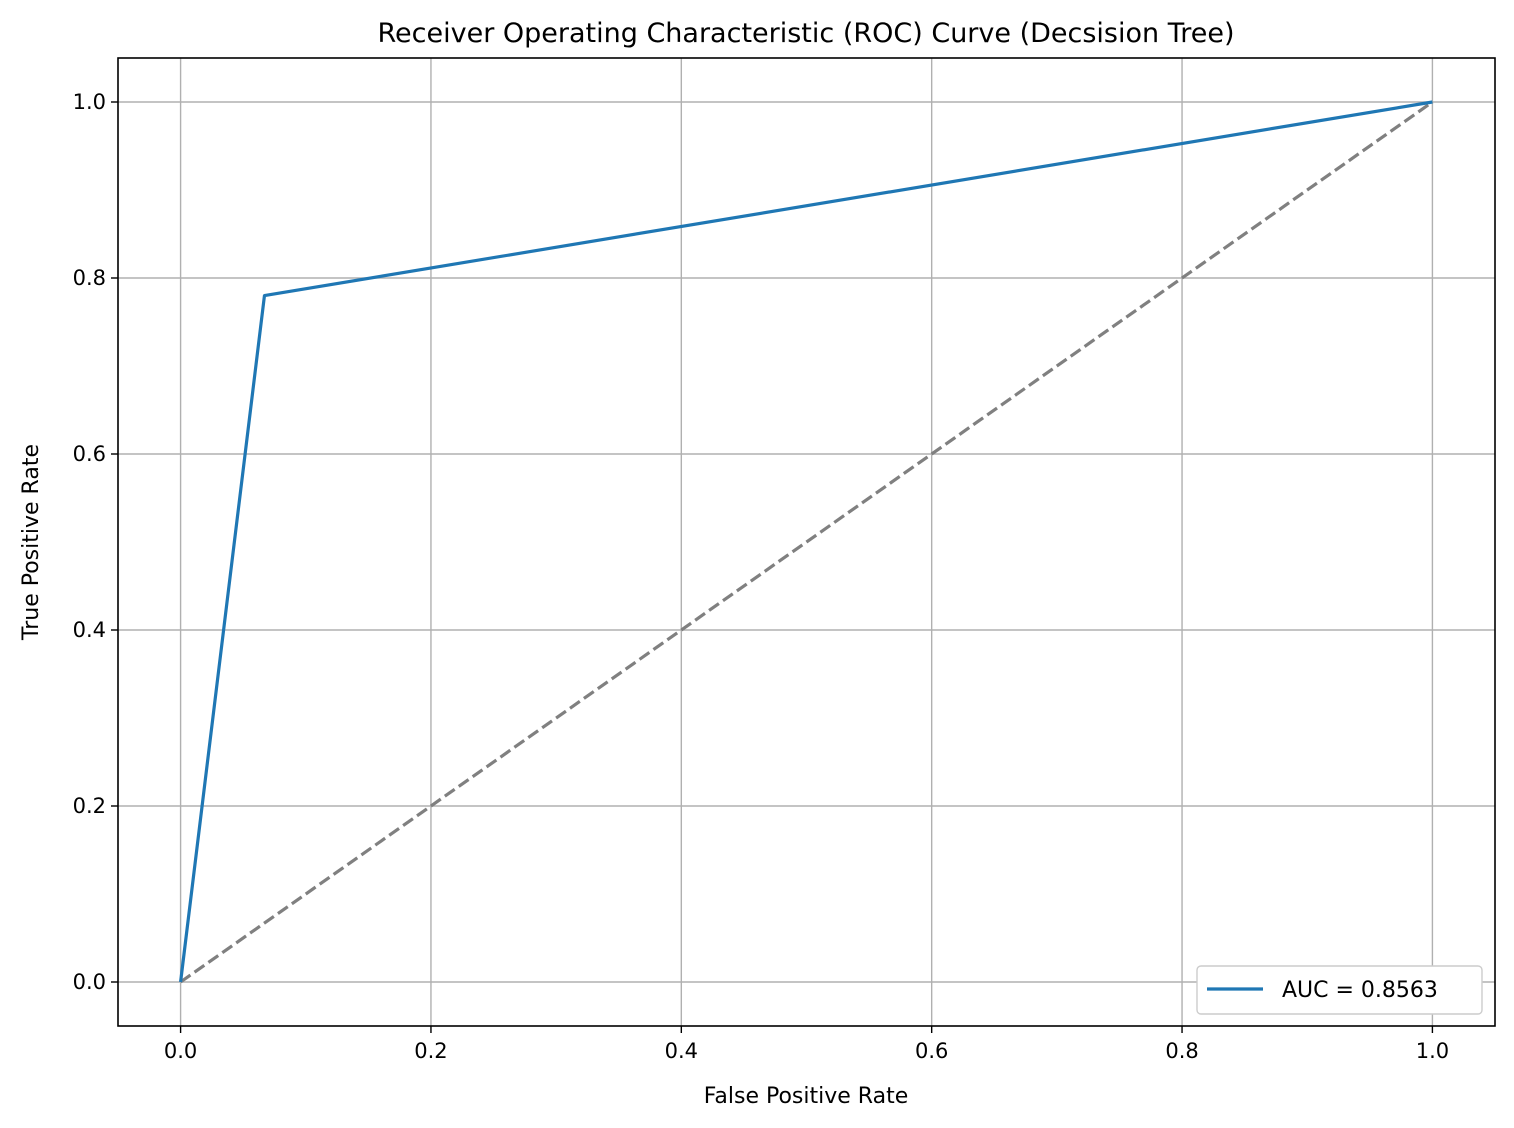 This screenshot has height=1128, width=1514. I want to click on x-tick-label: 0.6, so click(931, 1051).